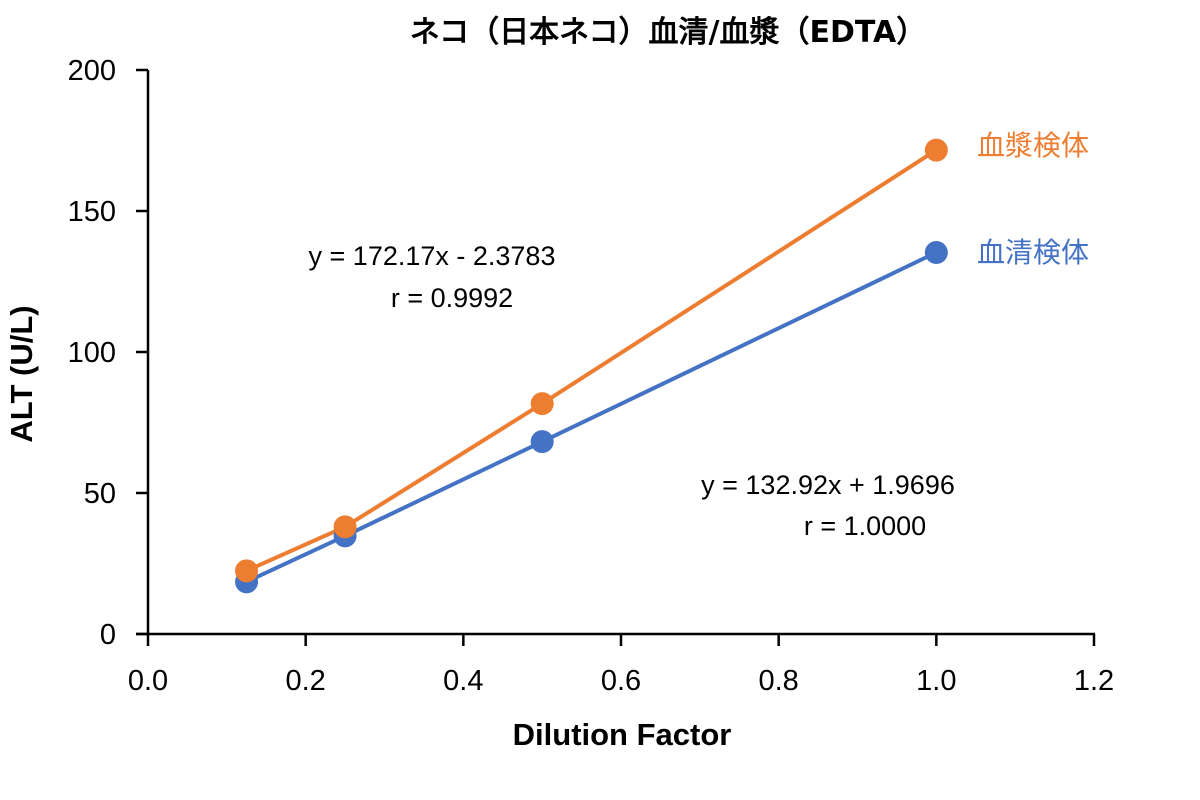 The image size is (1200, 800). What do you see at coordinates (92, 71) in the screenshot?
I see `y-tick-label: 200` at bounding box center [92, 71].